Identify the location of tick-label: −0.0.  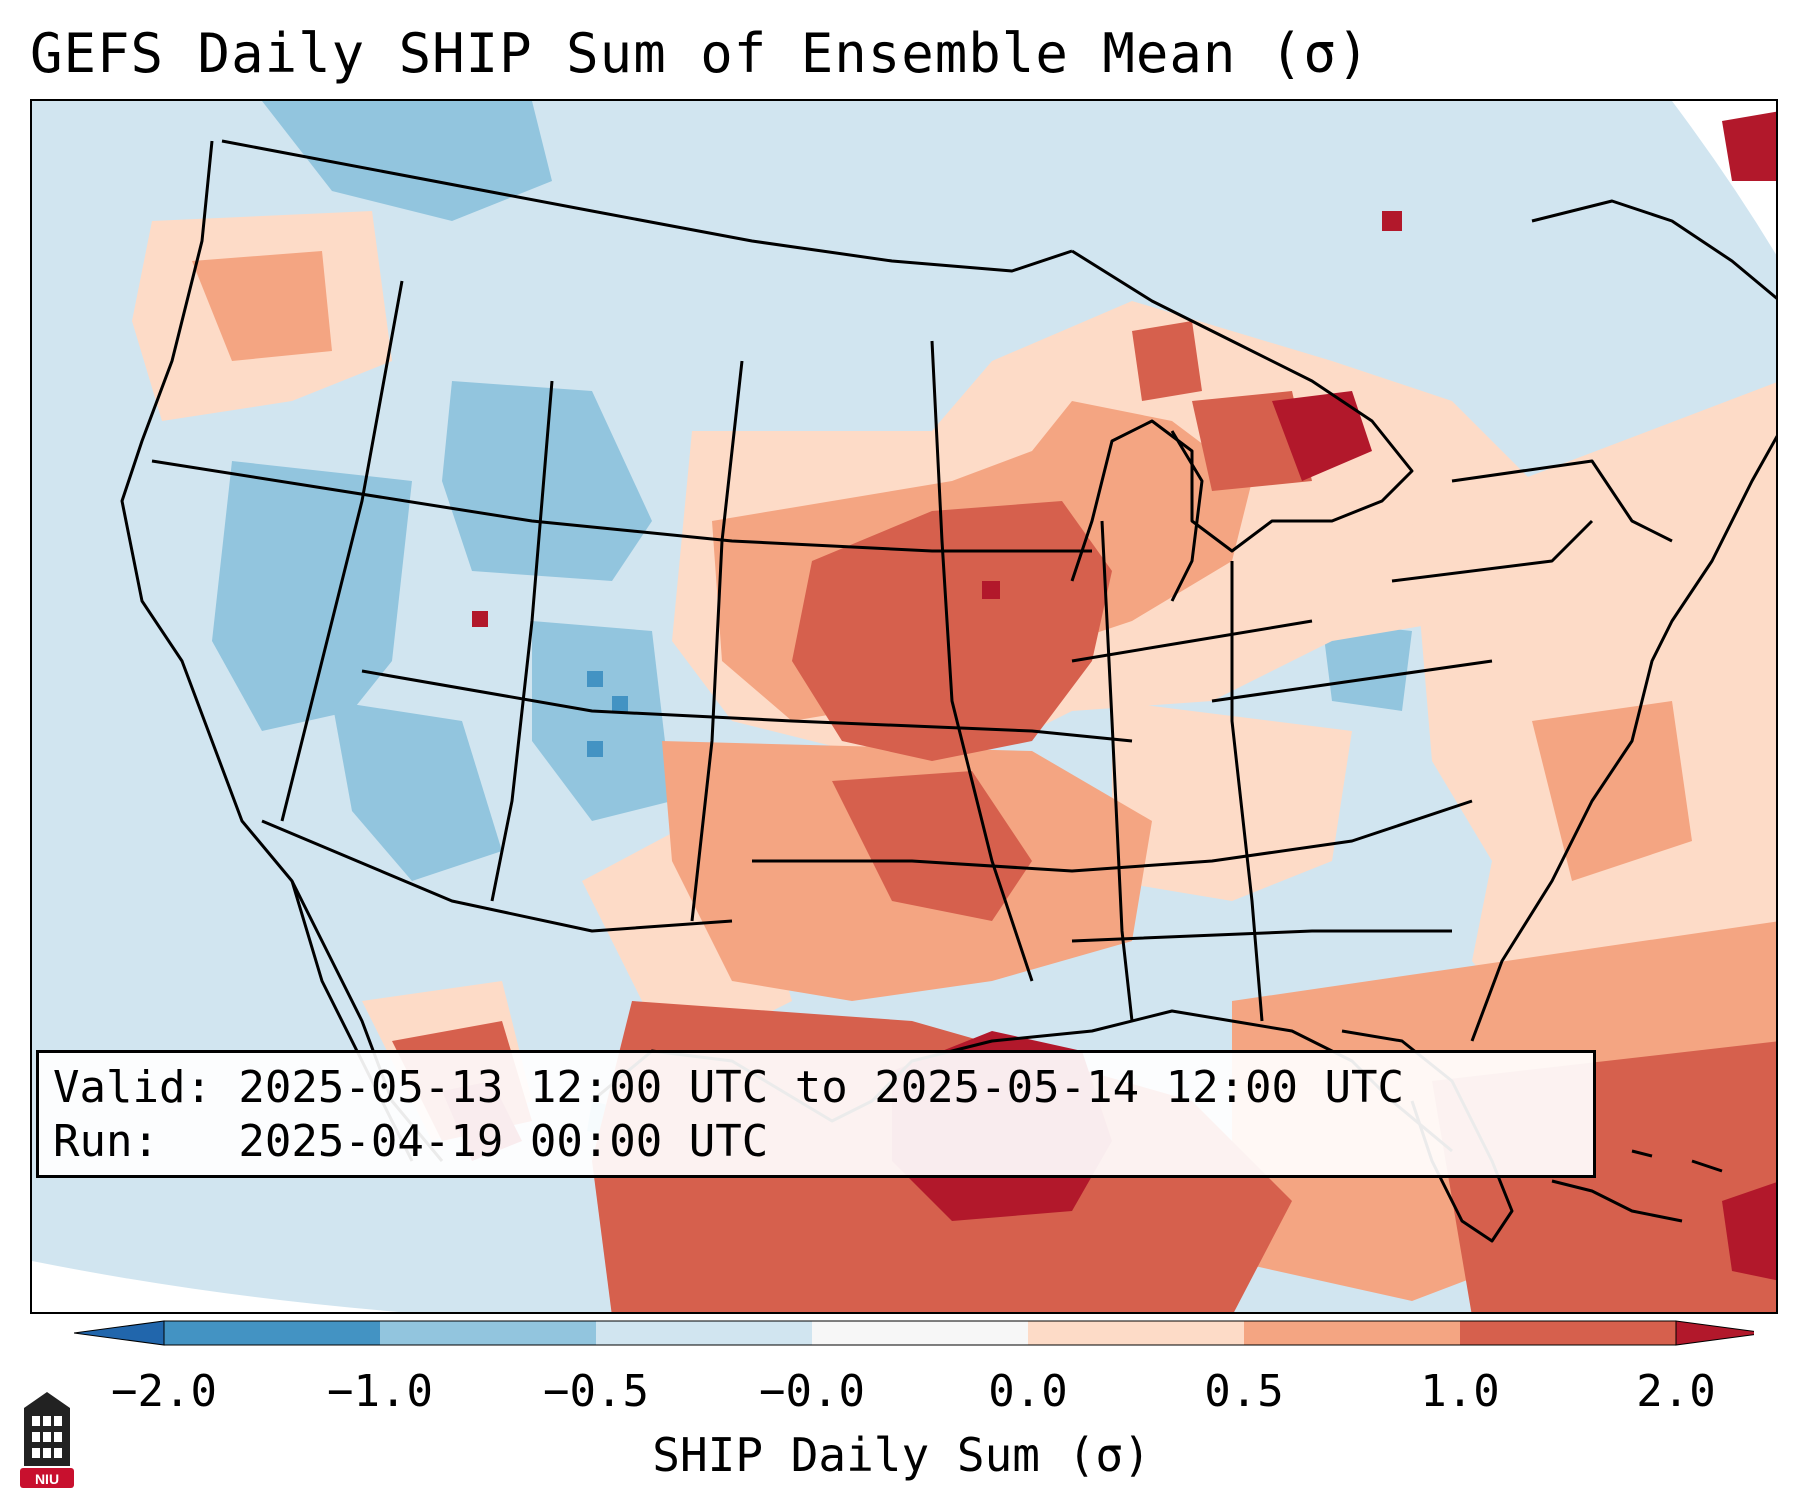
(812, 1391).